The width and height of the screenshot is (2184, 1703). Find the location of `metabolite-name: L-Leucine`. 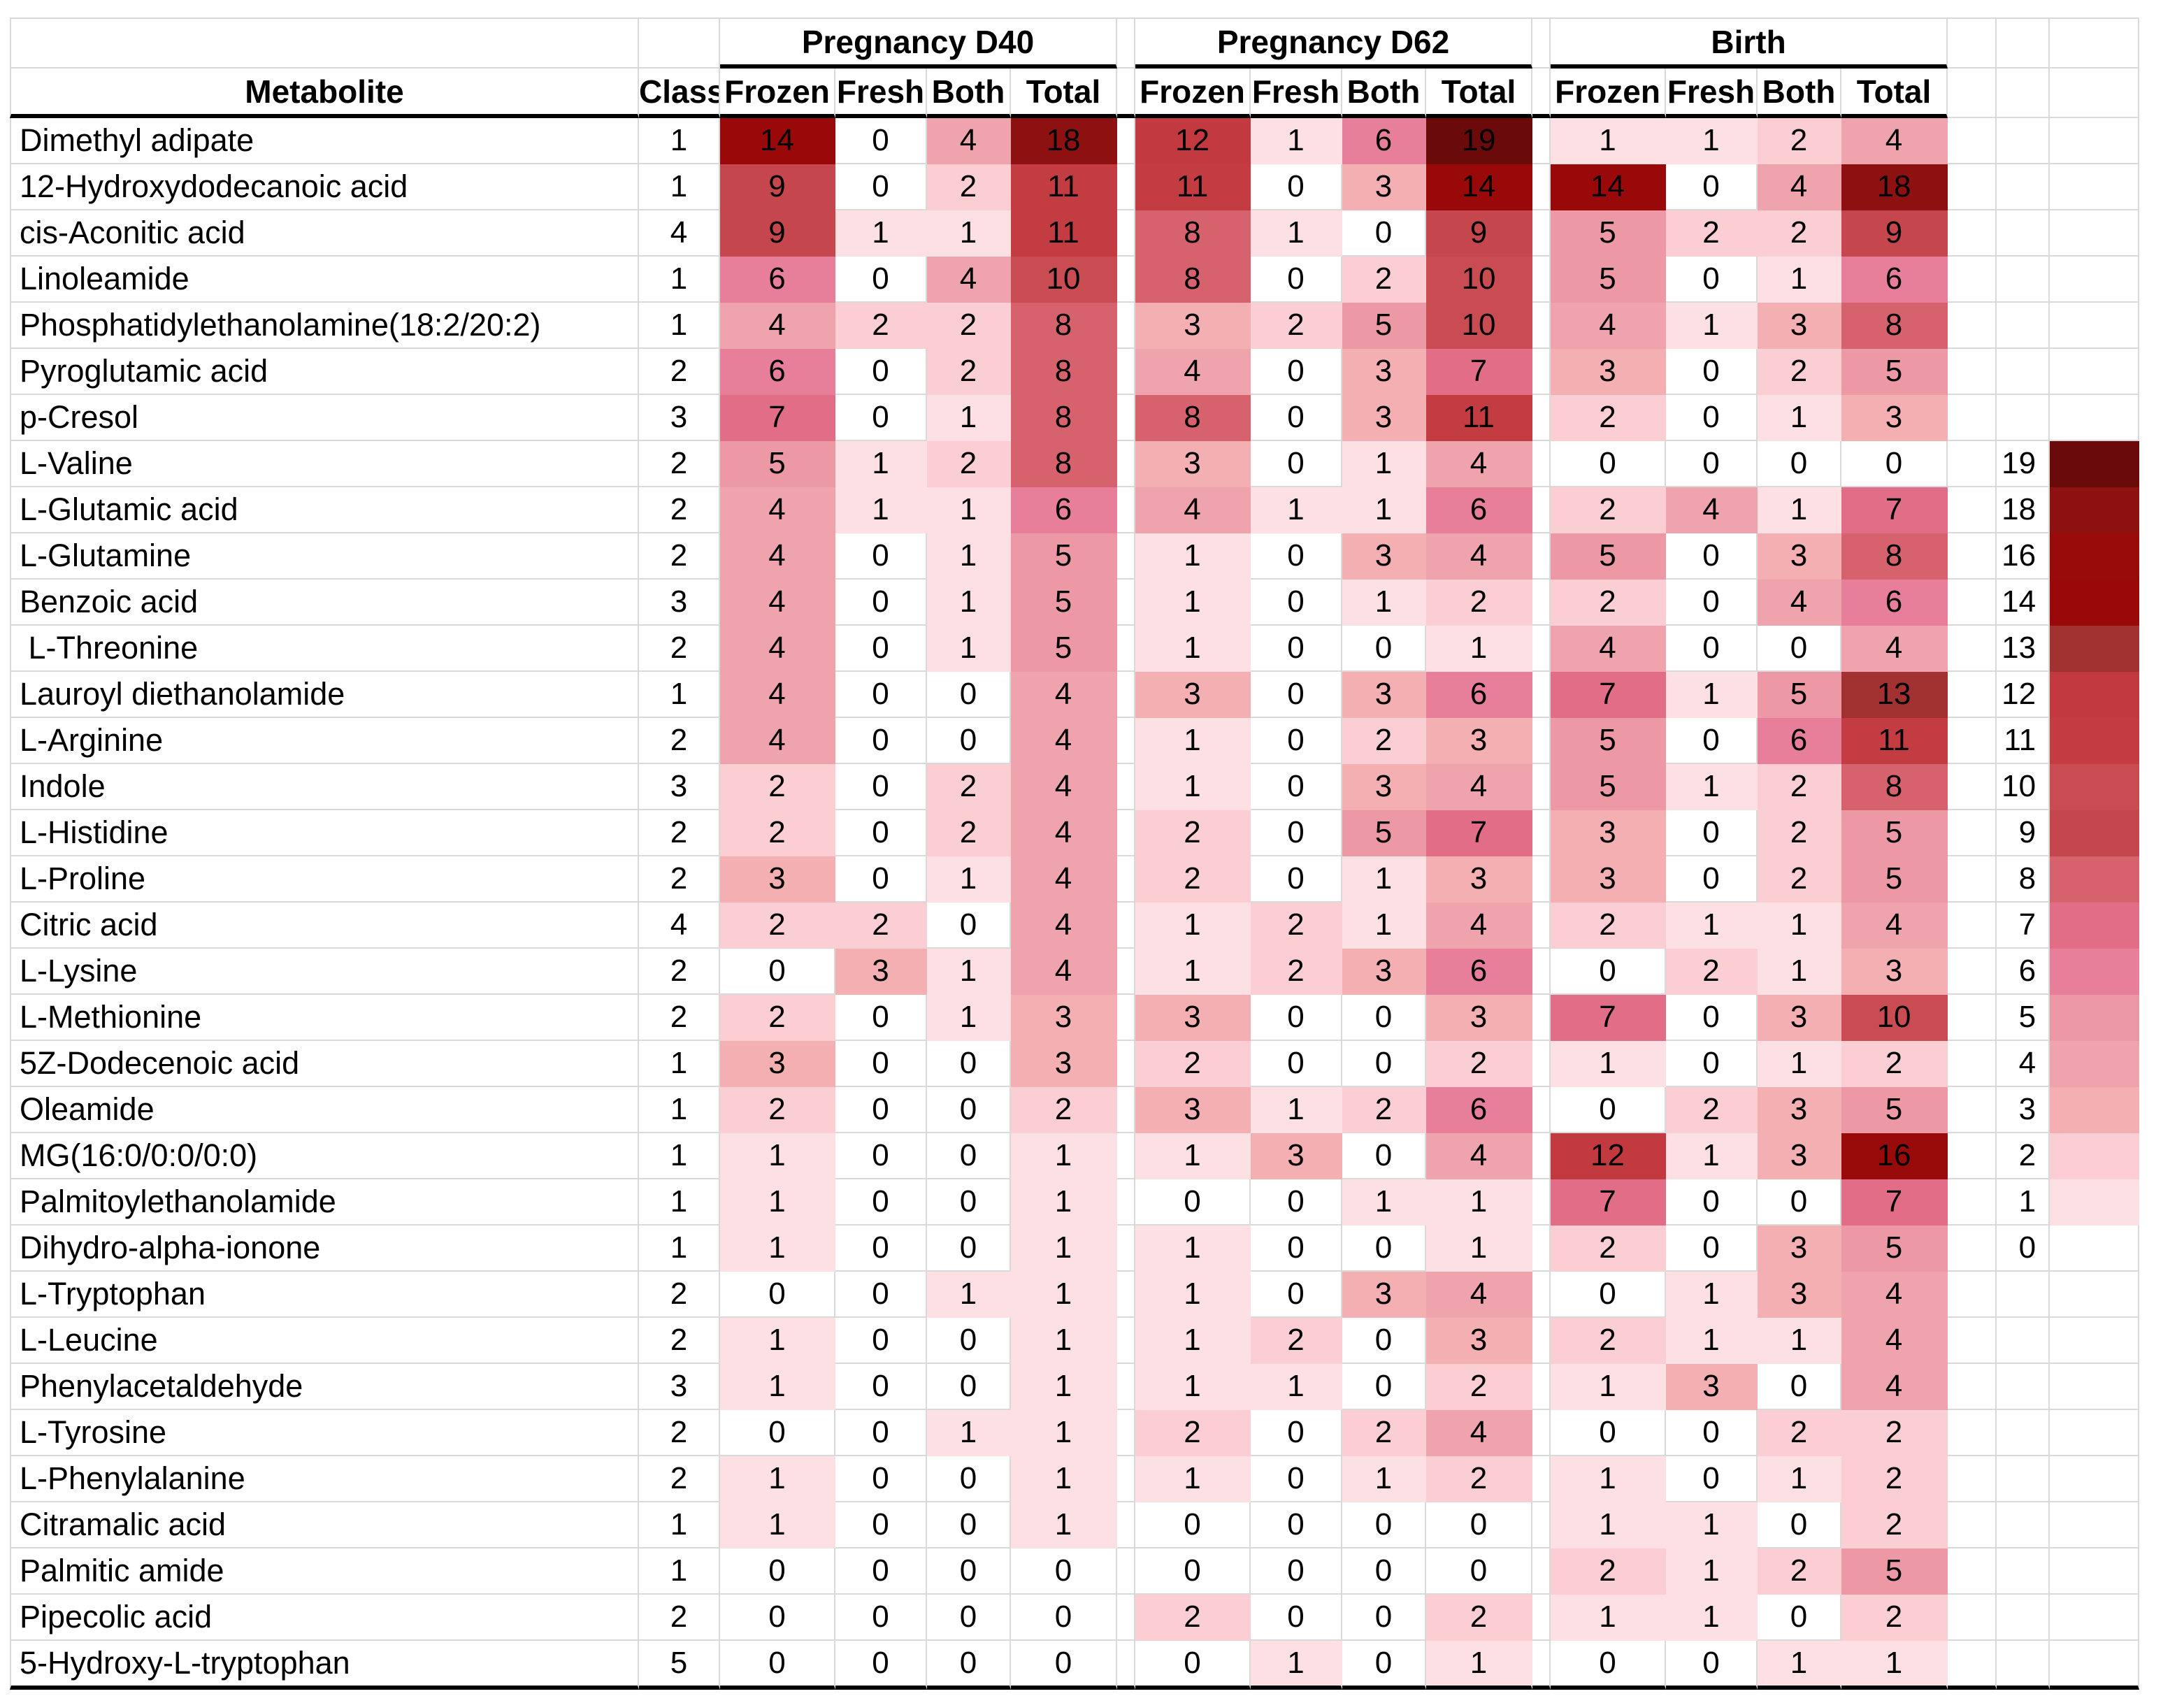

metabolite-name: L-Leucine is located at coordinates (324, 1341).